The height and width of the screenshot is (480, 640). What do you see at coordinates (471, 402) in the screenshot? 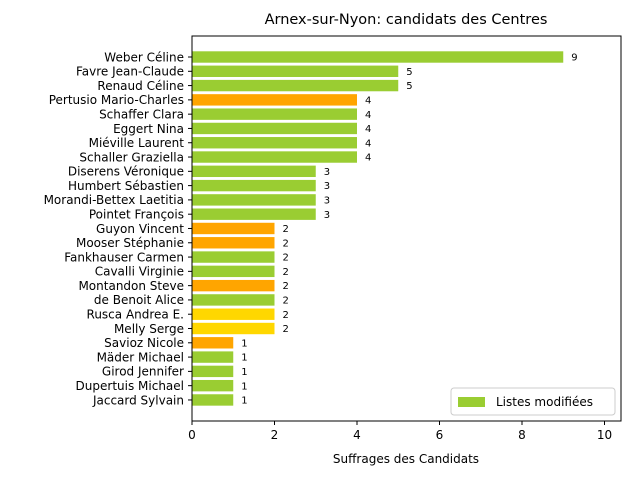
I see `legend-swatch` at bounding box center [471, 402].